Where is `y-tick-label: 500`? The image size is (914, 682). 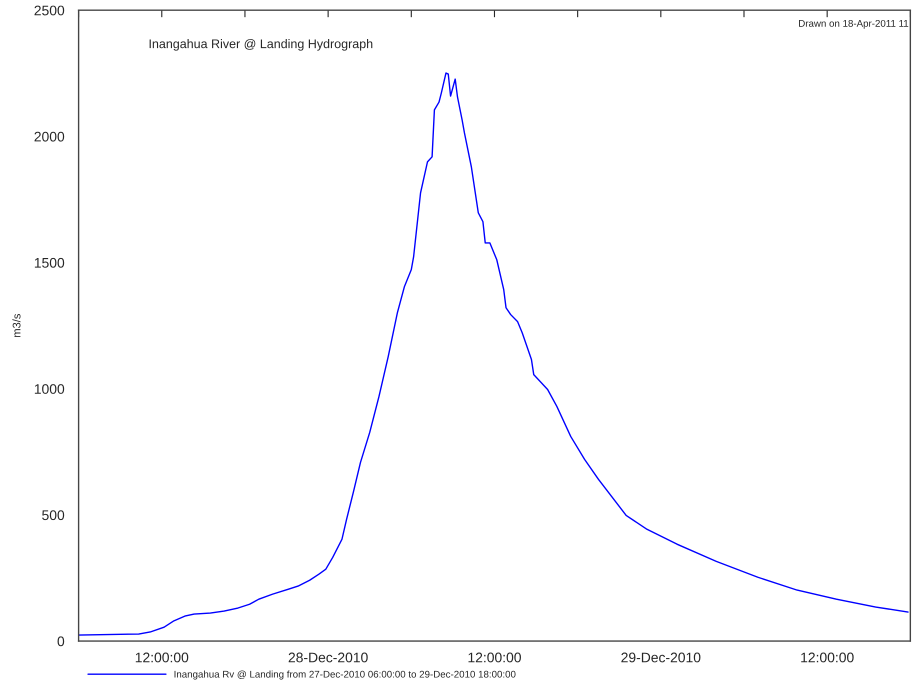 y-tick-label: 500 is located at coordinates (53, 515).